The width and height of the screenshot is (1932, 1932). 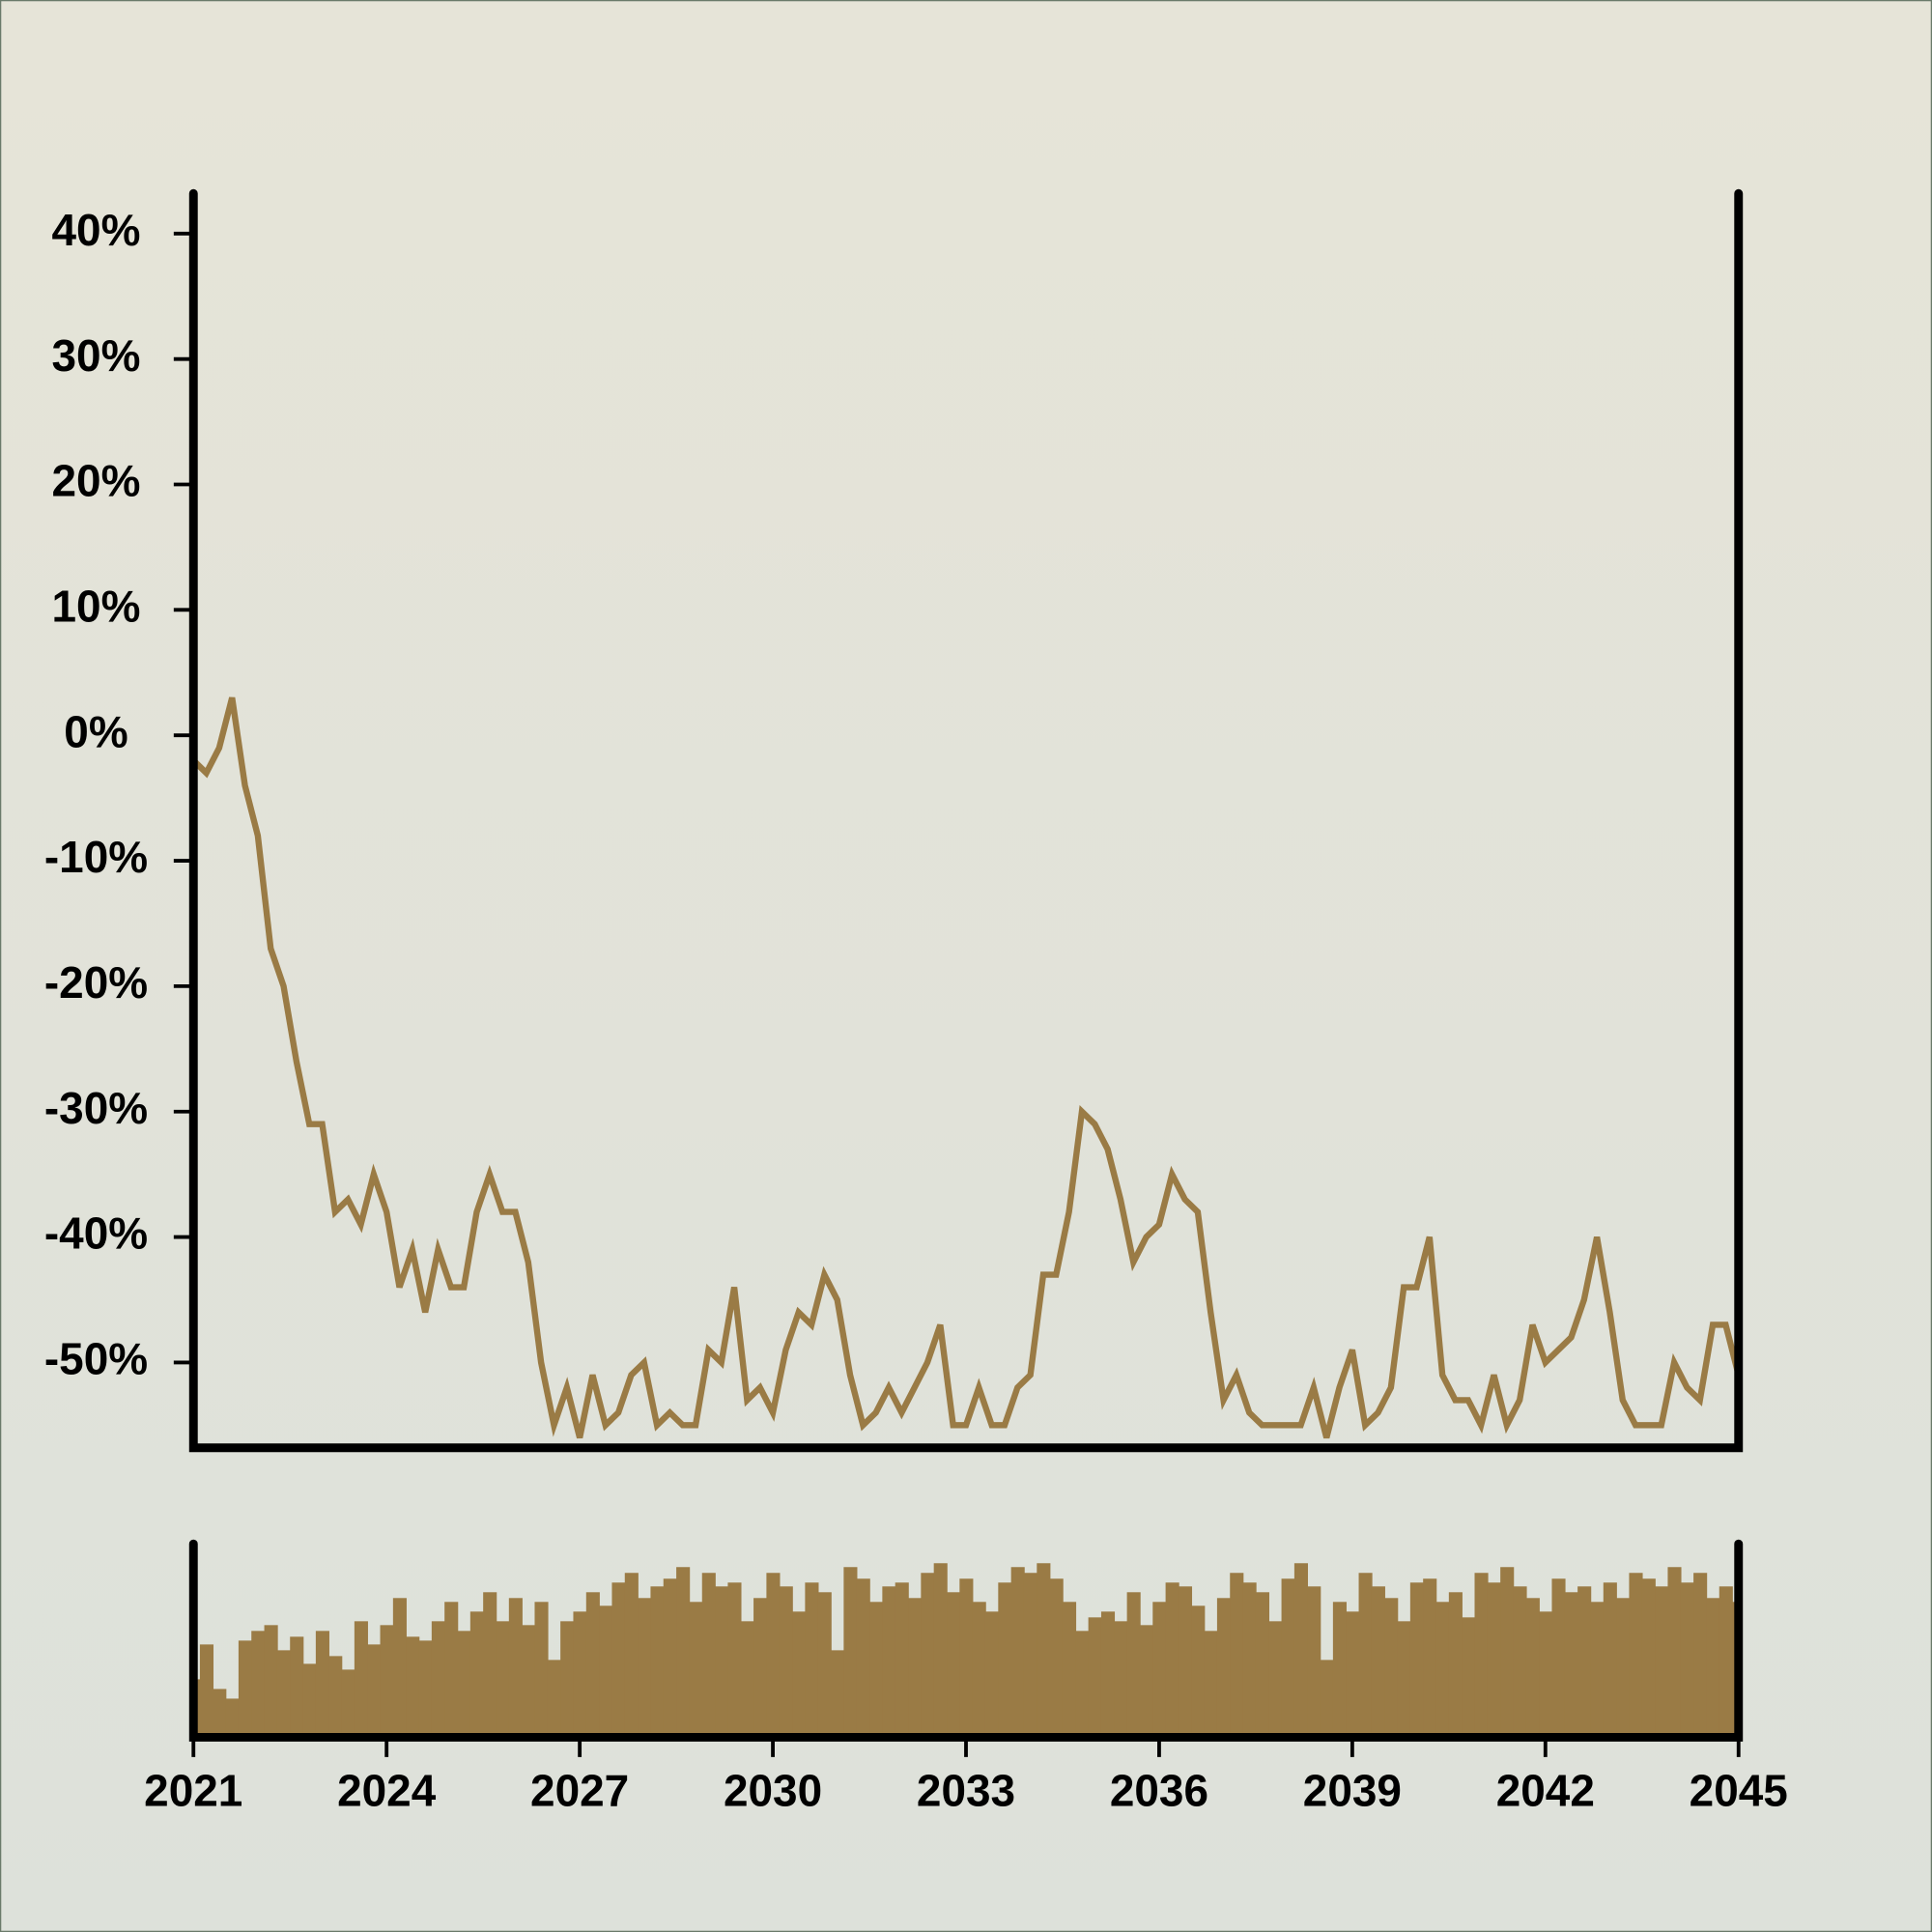 What do you see at coordinates (96, 1108) in the screenshot?
I see `y-tick-label: -30%` at bounding box center [96, 1108].